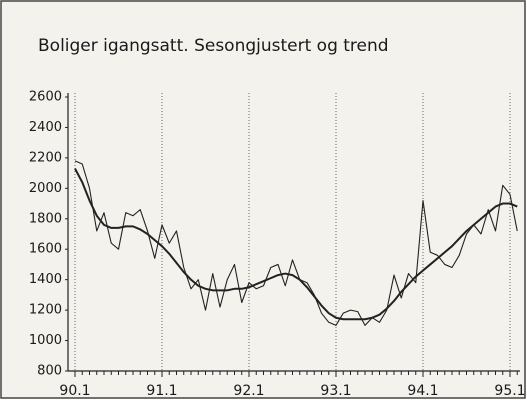 The height and width of the screenshot is (400, 527). I want to click on x-tick-label: 92.1, so click(248, 391).